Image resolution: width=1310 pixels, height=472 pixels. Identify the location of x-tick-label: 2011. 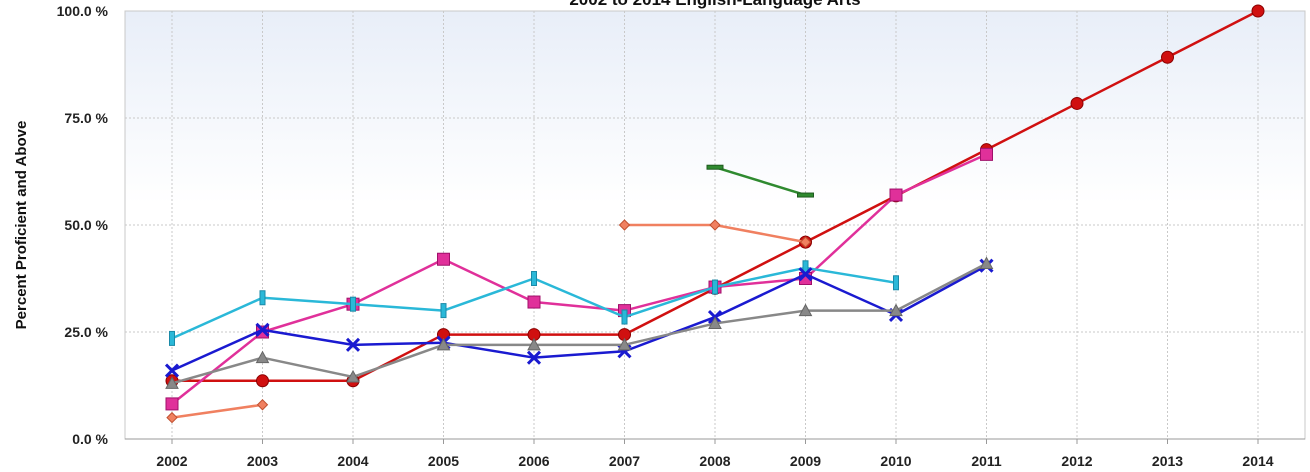
(986, 461).